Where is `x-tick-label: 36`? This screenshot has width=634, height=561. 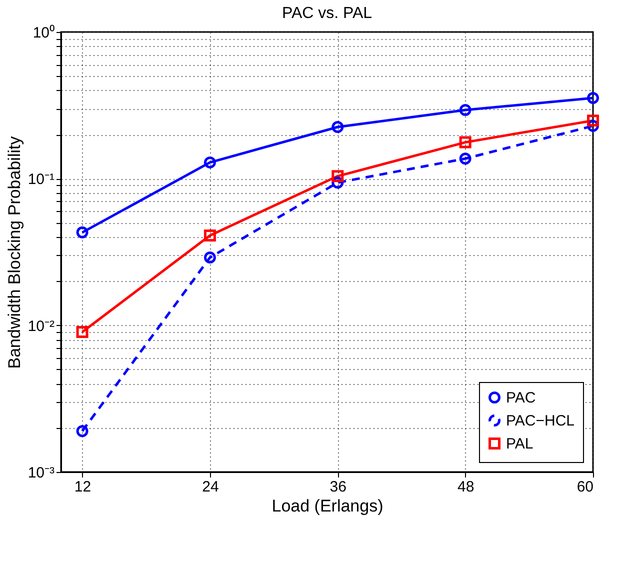
x-tick-label: 36 is located at coordinates (338, 487).